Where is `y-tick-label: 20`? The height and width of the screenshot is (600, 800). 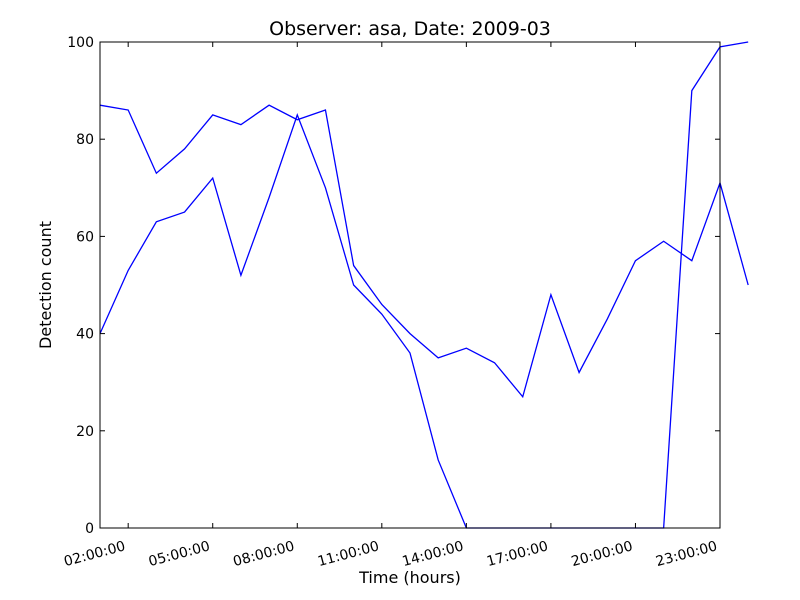 y-tick-label: 20 is located at coordinates (85, 432).